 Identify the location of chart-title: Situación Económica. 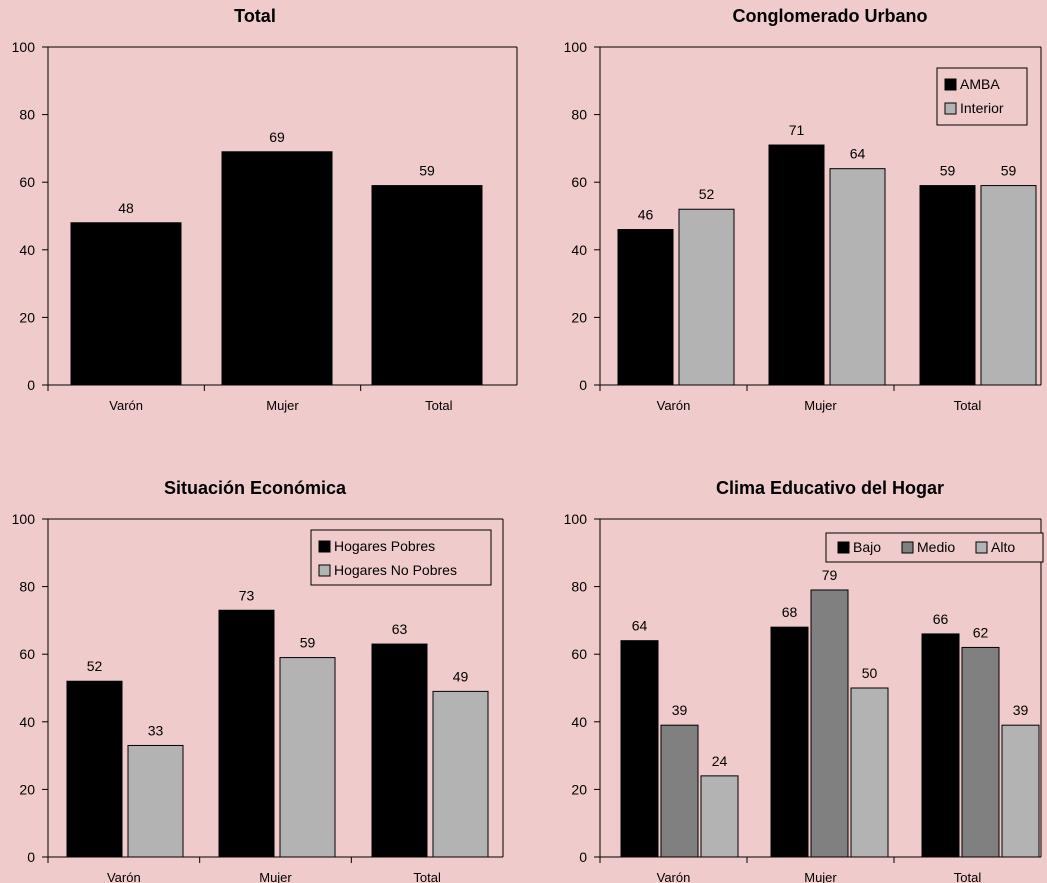
(255, 488).